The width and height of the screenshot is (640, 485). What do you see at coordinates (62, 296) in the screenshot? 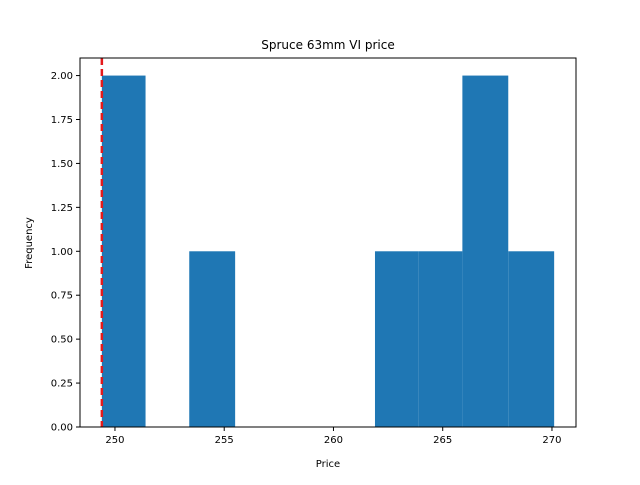
I see `y-tick-label: 0.75` at bounding box center [62, 296].